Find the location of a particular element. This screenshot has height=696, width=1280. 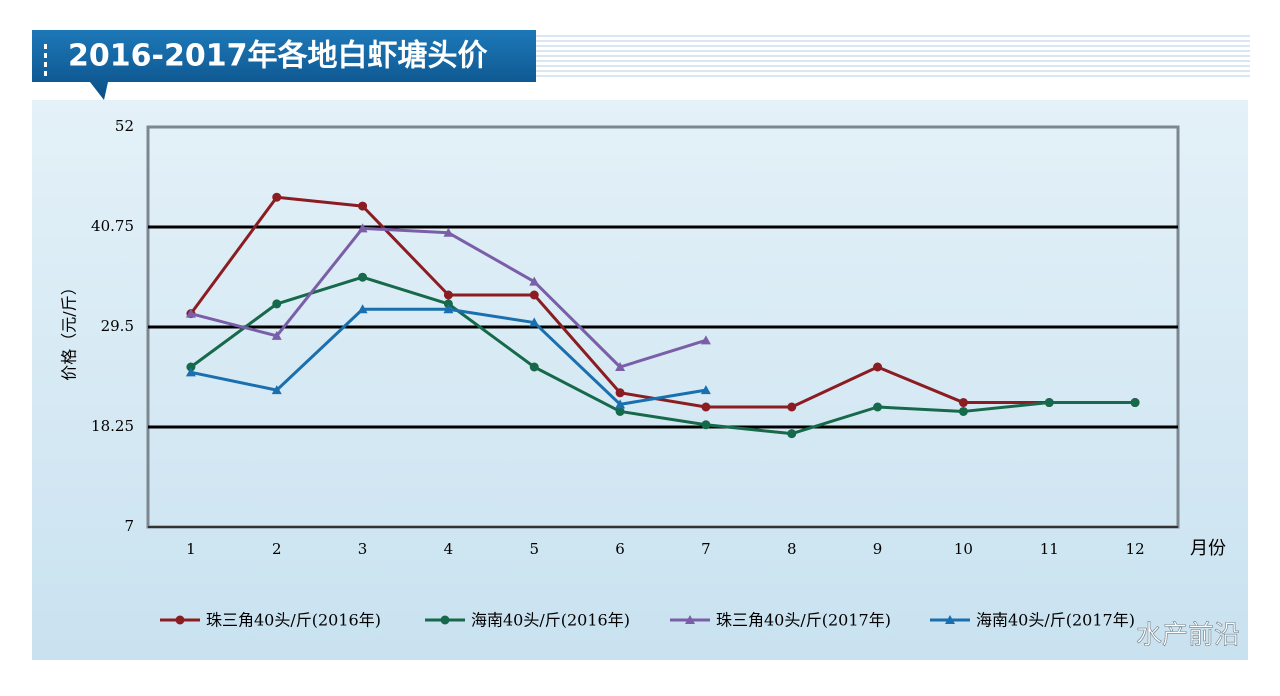

legend-label: 海南40头/斤(2017年) is located at coordinates (1055, 620).